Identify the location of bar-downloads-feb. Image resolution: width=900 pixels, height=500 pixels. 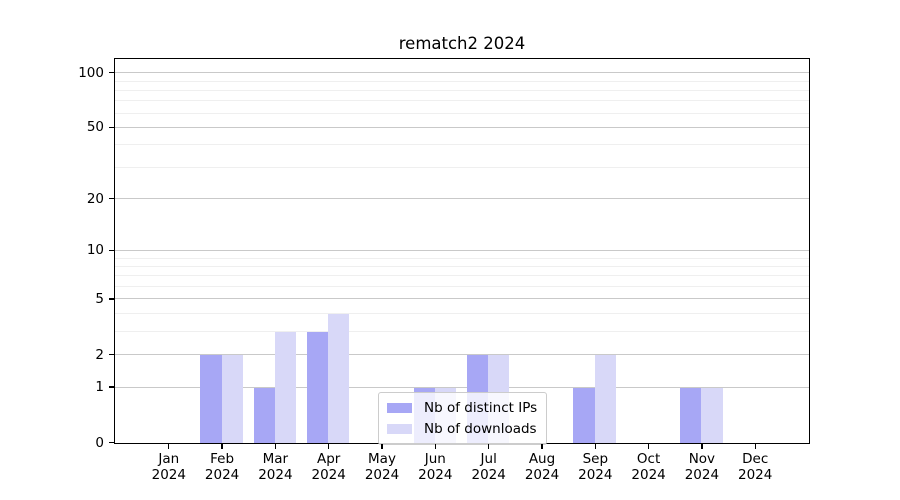
(232, 399).